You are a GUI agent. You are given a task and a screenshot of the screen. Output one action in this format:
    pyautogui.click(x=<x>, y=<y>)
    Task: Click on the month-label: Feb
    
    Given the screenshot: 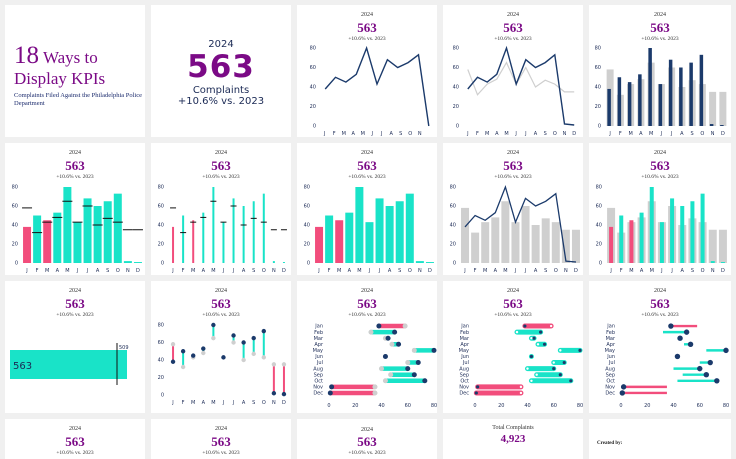 What is the action you would take?
    pyautogui.click(x=464, y=333)
    